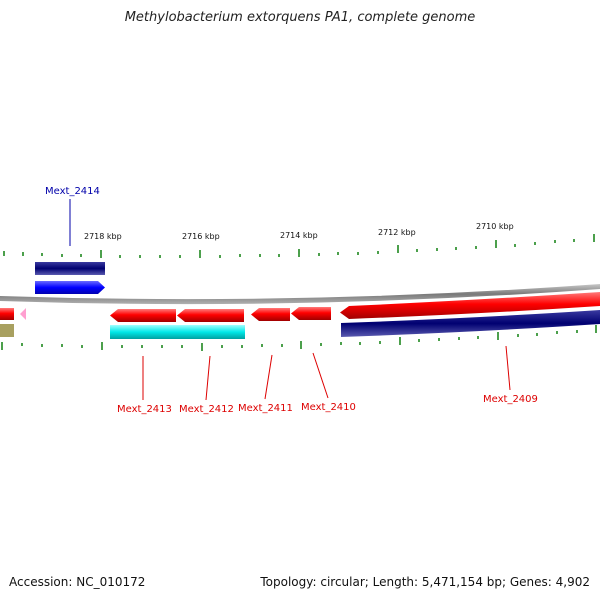 The image size is (600, 600). What do you see at coordinates (201, 236) in the screenshot?
I see `scale-label-2716: 2716 kbp` at bounding box center [201, 236].